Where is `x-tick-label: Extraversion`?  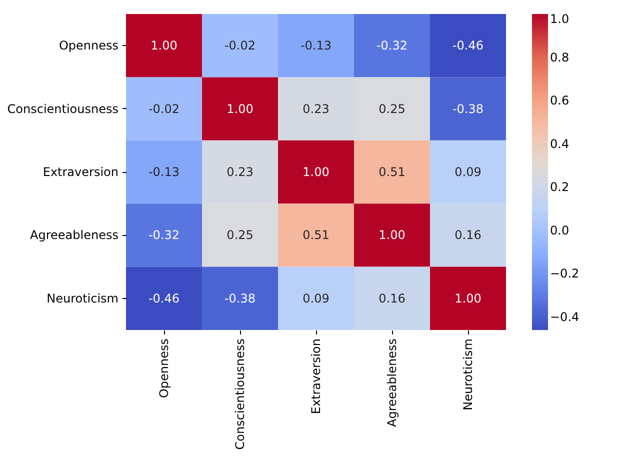
x-tick-label: Extraversion is located at coordinates (316, 376).